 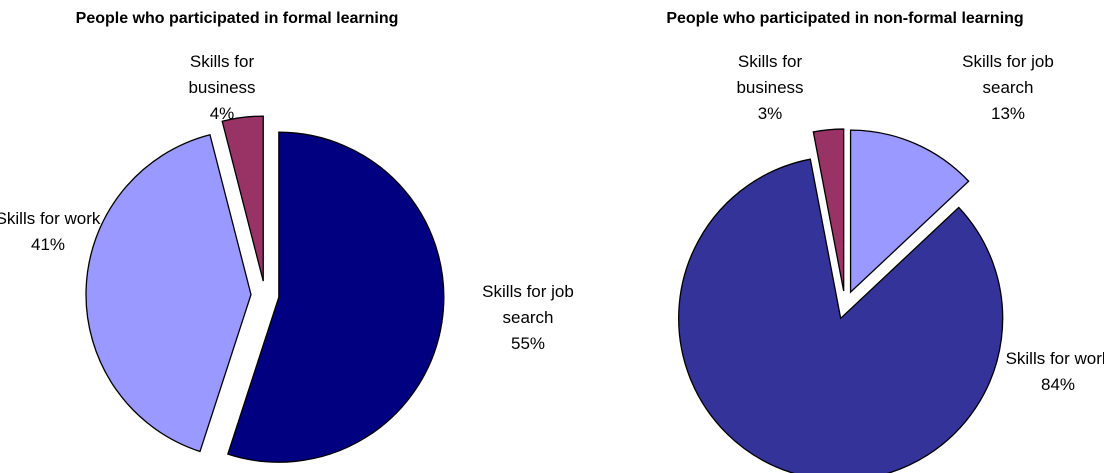 I want to click on slice-label: Skills for work 41%, so click(x=54, y=232).